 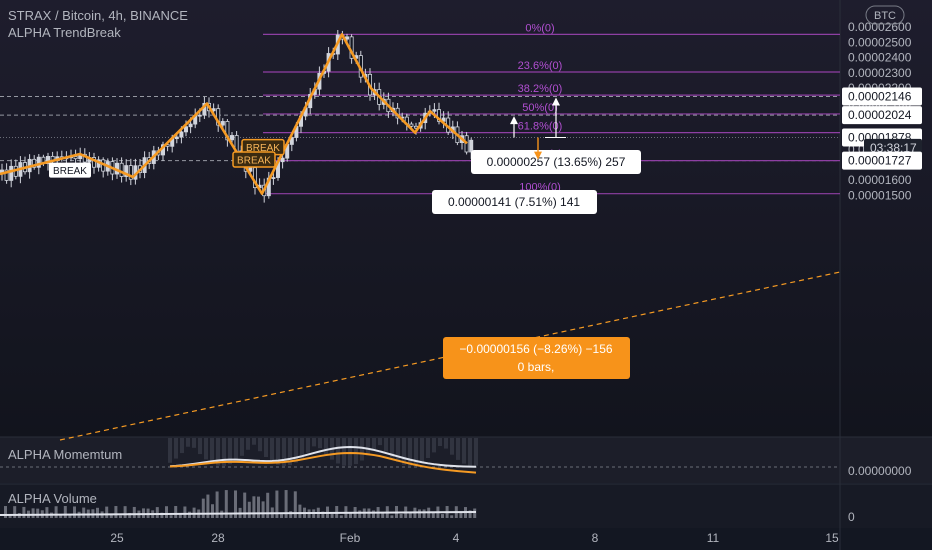 What do you see at coordinates (52, 498) in the screenshot?
I see `volume-pane-title: ALPHA Volume` at bounding box center [52, 498].